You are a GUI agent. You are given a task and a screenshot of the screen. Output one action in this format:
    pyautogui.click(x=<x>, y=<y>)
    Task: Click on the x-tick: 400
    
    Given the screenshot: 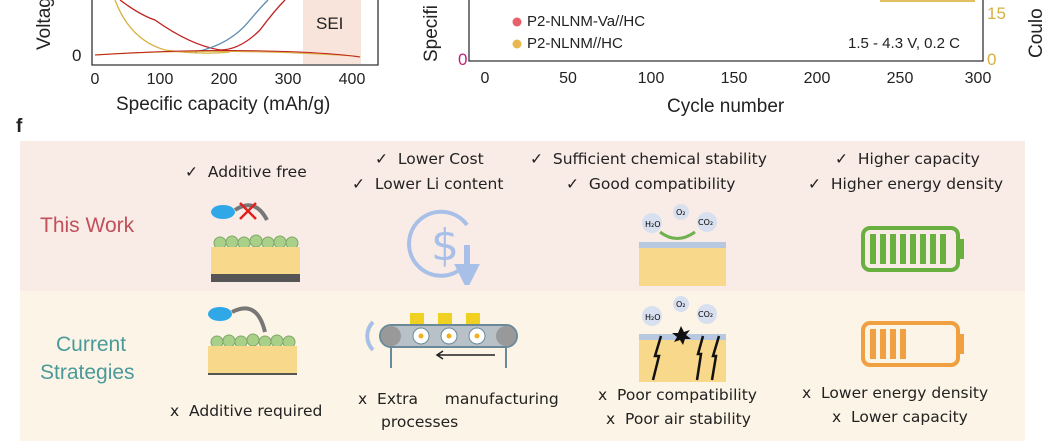 What is the action you would take?
    pyautogui.click(x=352, y=79)
    